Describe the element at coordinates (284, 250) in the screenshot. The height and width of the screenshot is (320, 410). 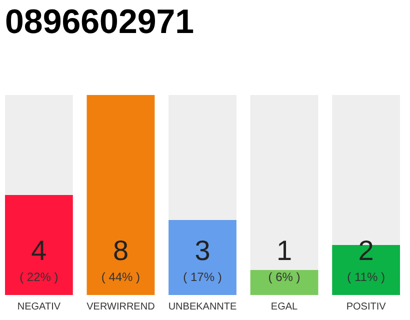
I see `data-label: 1` at that location.